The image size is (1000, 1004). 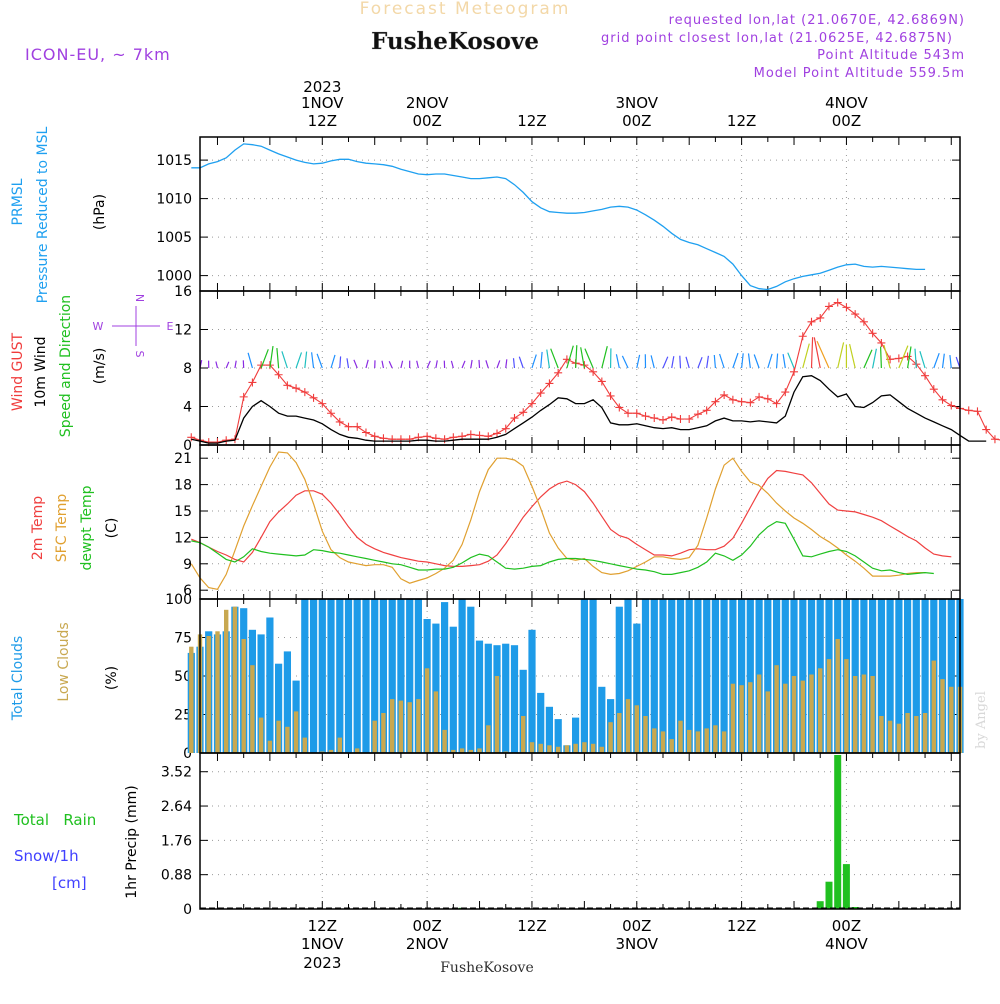 What do you see at coordinates (87, 527) in the screenshot?
I see `dewpt-label: dewpt Temp` at bounding box center [87, 527].